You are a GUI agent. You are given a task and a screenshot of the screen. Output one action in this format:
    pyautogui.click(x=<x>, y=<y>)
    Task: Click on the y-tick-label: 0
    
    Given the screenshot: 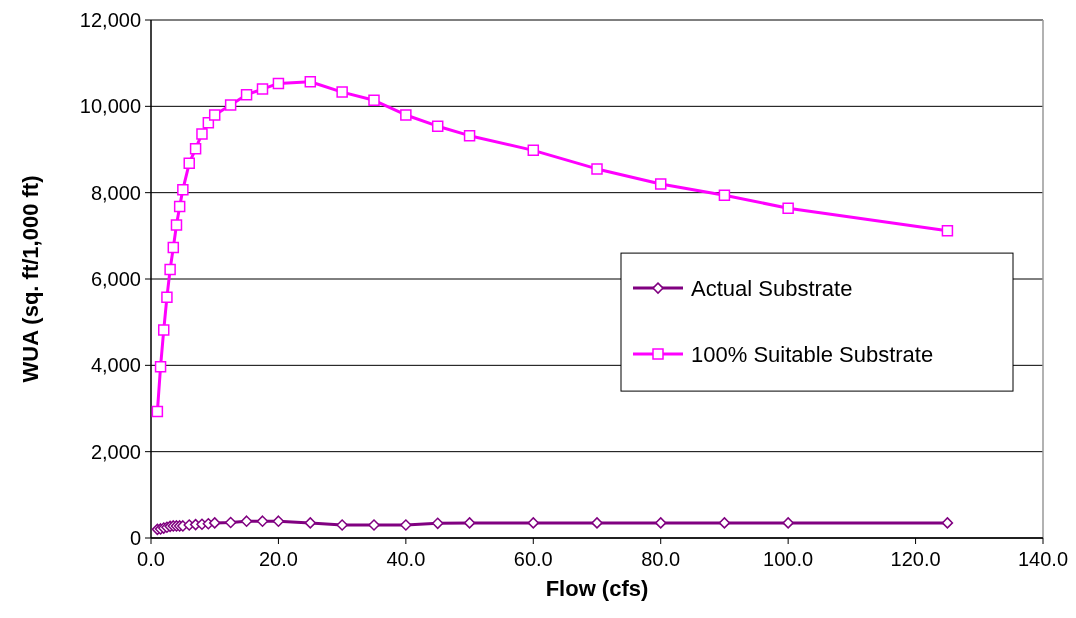 What is the action you would take?
    pyautogui.click(x=135, y=538)
    